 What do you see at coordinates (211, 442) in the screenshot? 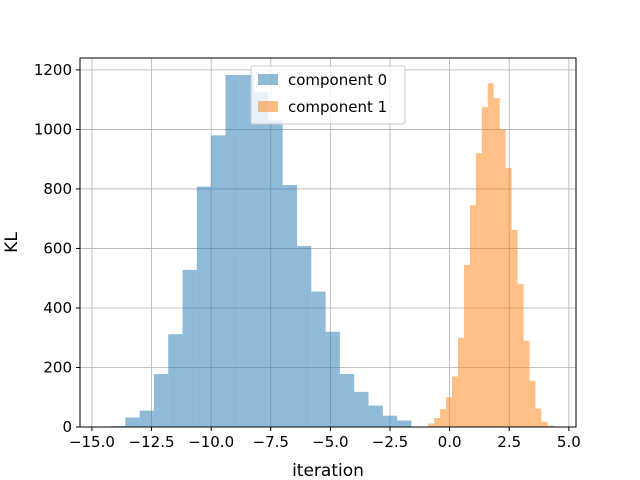
I see `x-tick-label: −10.0` at bounding box center [211, 442].